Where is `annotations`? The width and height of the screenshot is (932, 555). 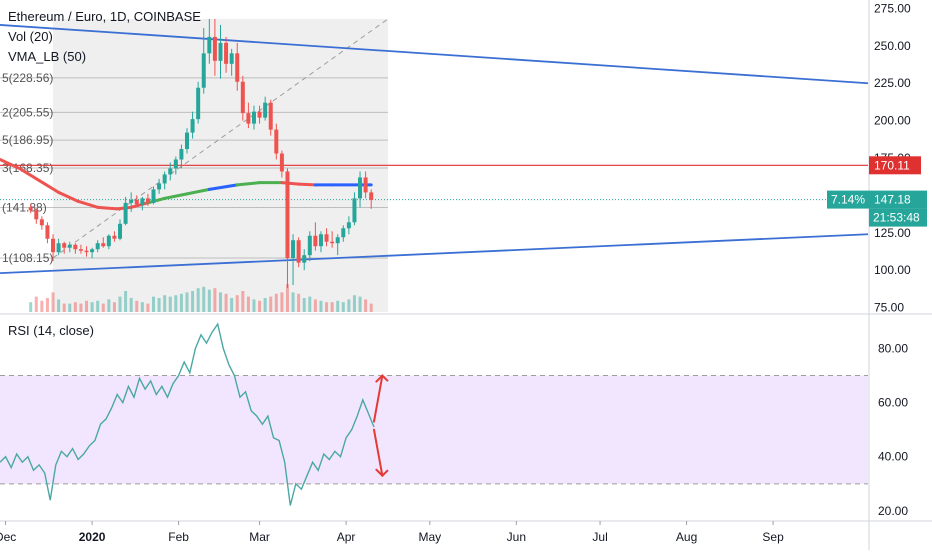
annotations is located at coordinates (380, 426).